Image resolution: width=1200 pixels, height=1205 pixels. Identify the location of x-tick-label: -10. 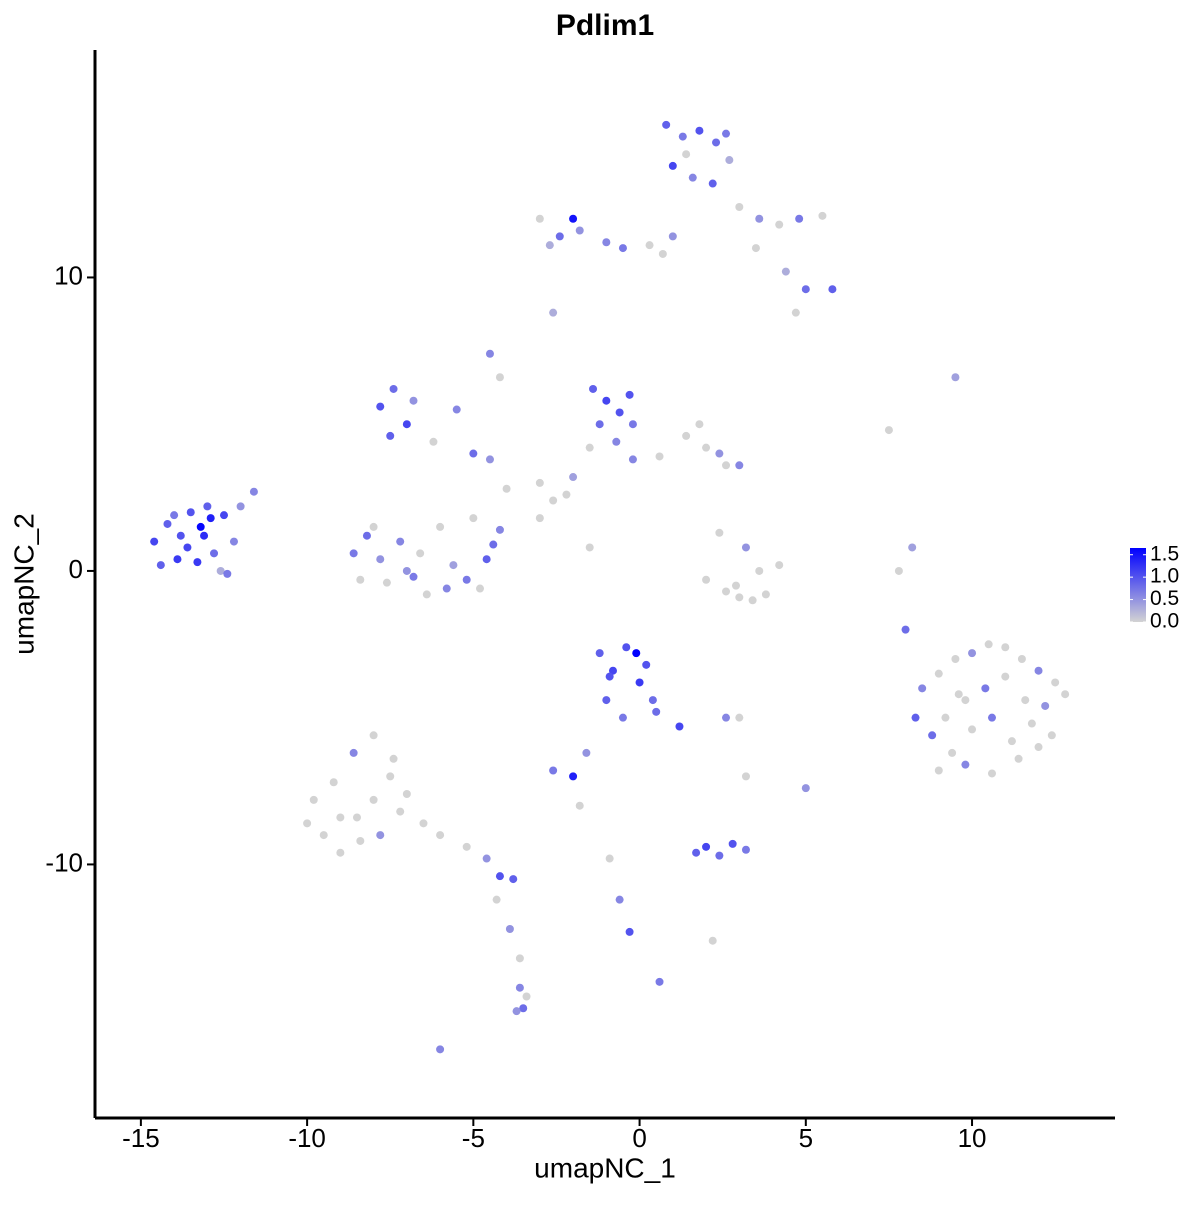
(307, 1138).